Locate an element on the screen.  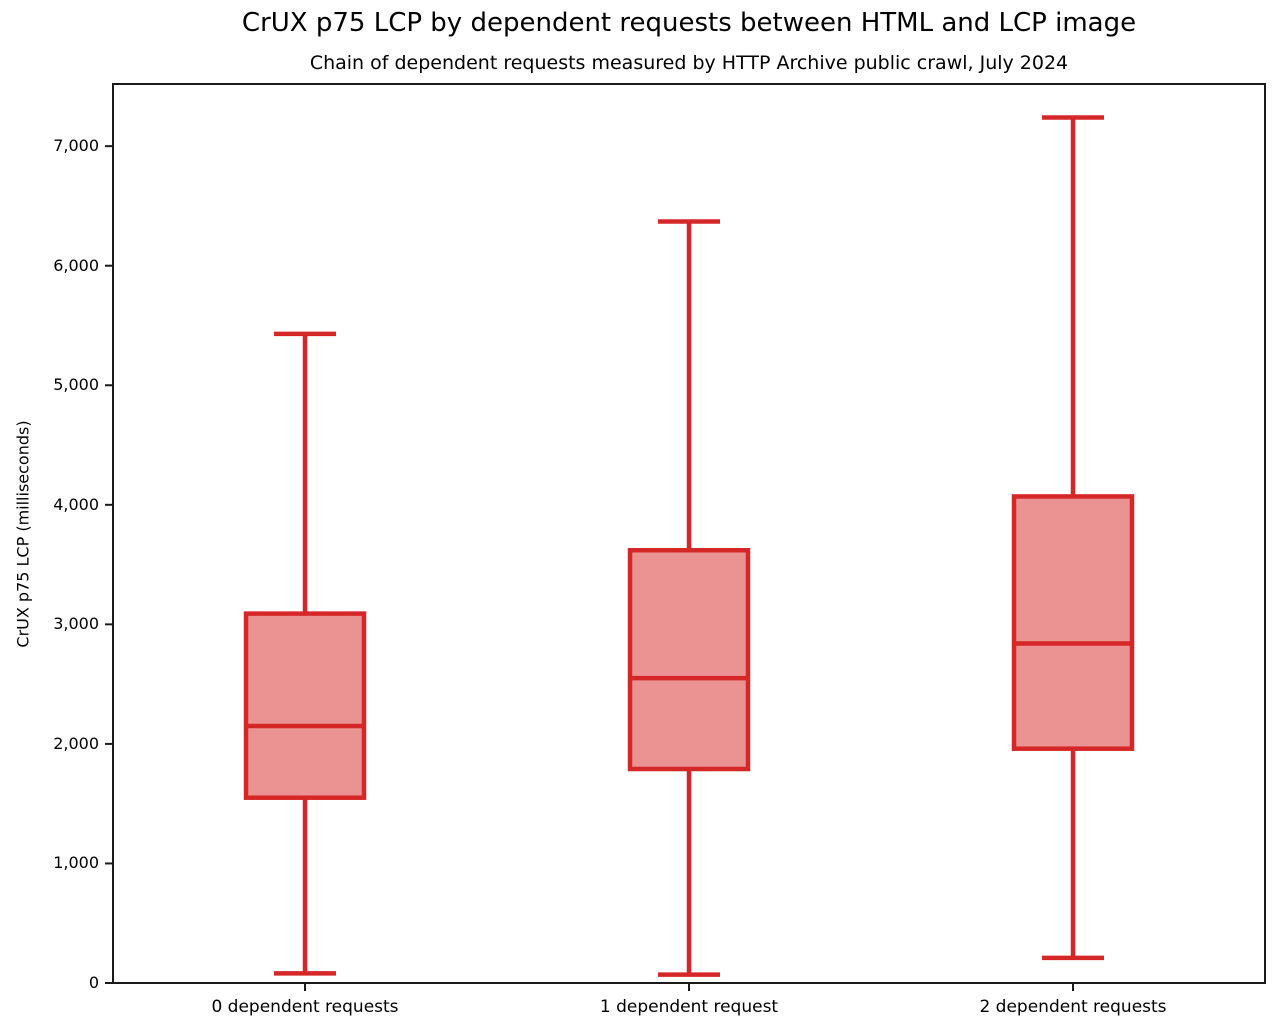
x-tick-label: 0 dependent requests is located at coordinates (305, 1007).